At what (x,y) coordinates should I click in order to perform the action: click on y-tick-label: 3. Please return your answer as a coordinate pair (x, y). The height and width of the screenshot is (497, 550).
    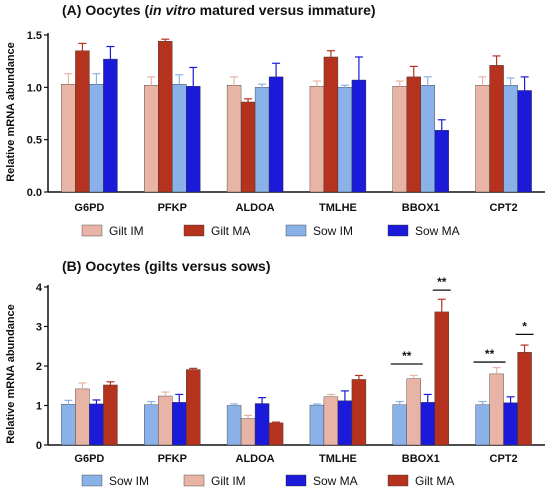
    Looking at the image, I should click on (39, 328).